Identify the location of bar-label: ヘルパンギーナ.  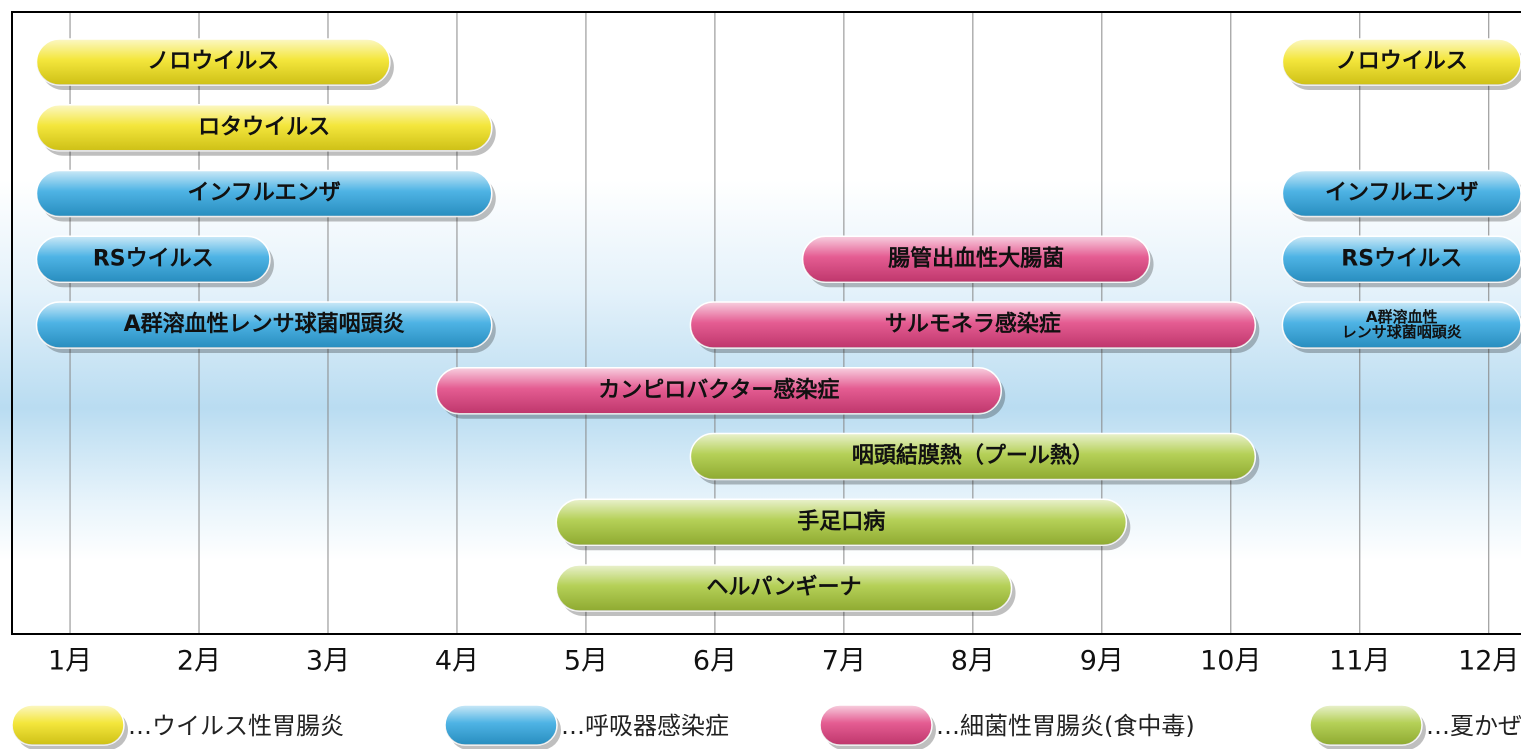
(783, 587).